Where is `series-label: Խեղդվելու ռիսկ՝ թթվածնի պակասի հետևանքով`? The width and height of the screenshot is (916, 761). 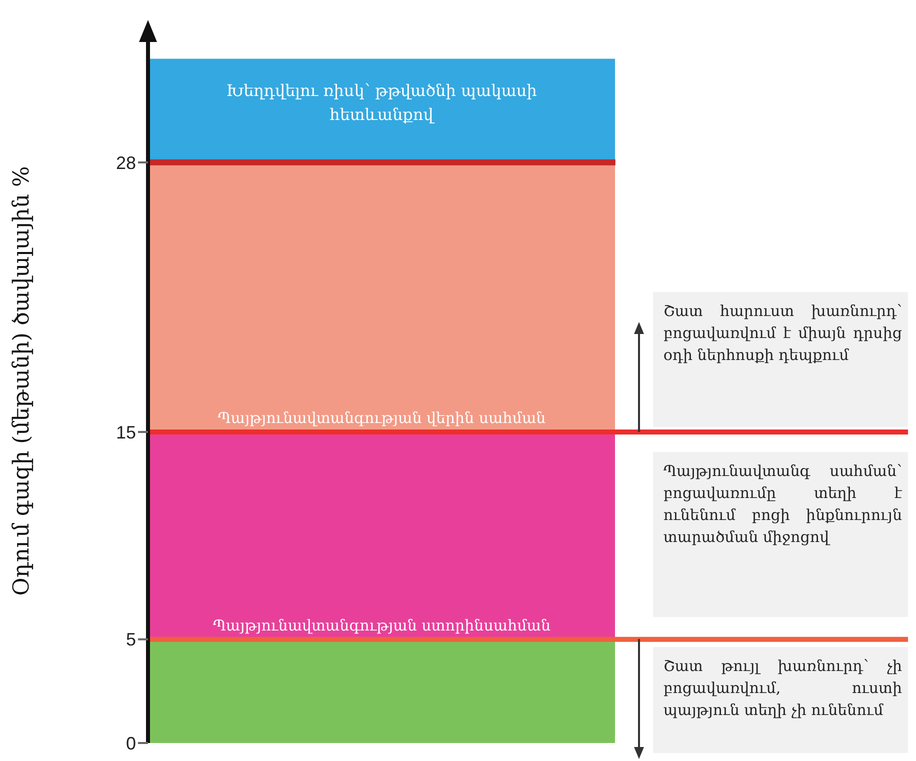
series-label: Խեղդվելու ռիսկ՝ թթվածնի պակասի հետևանքով is located at coordinates (381, 103).